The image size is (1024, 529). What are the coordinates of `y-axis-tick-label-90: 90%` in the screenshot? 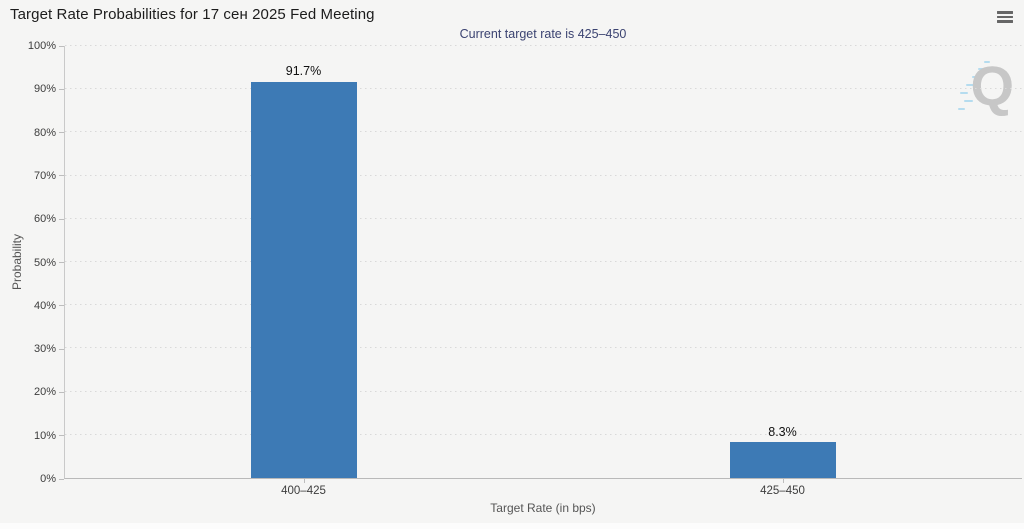 It's located at (44, 89).